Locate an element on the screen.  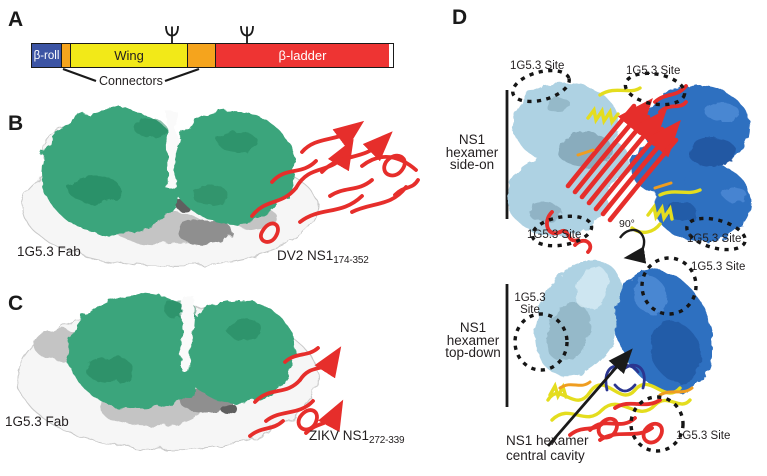
panel-b-letter: B is located at coordinates (16, 123).